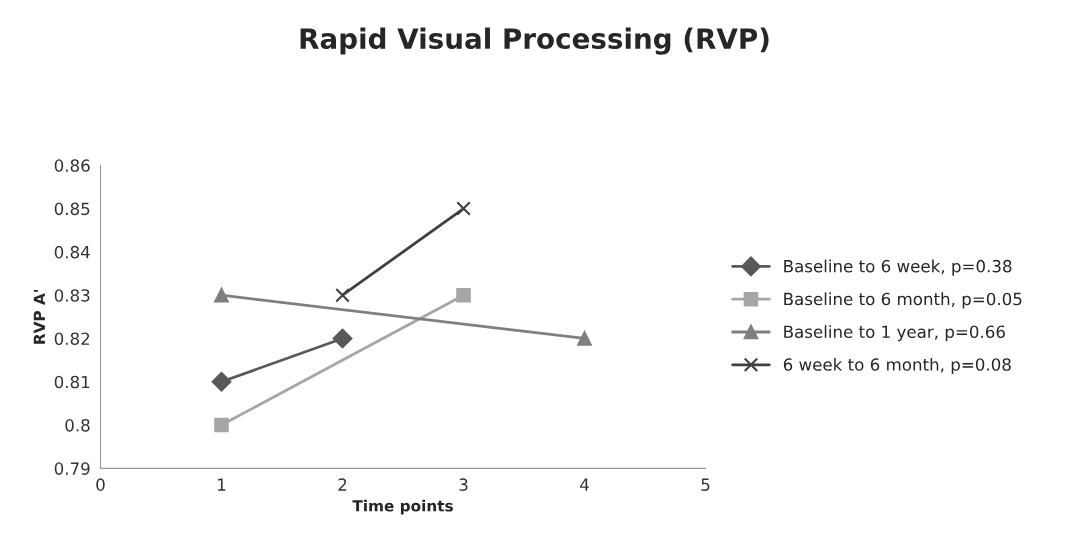  Describe the element at coordinates (77, 425) in the screenshot. I see `y-tick-label: 0.8` at that location.